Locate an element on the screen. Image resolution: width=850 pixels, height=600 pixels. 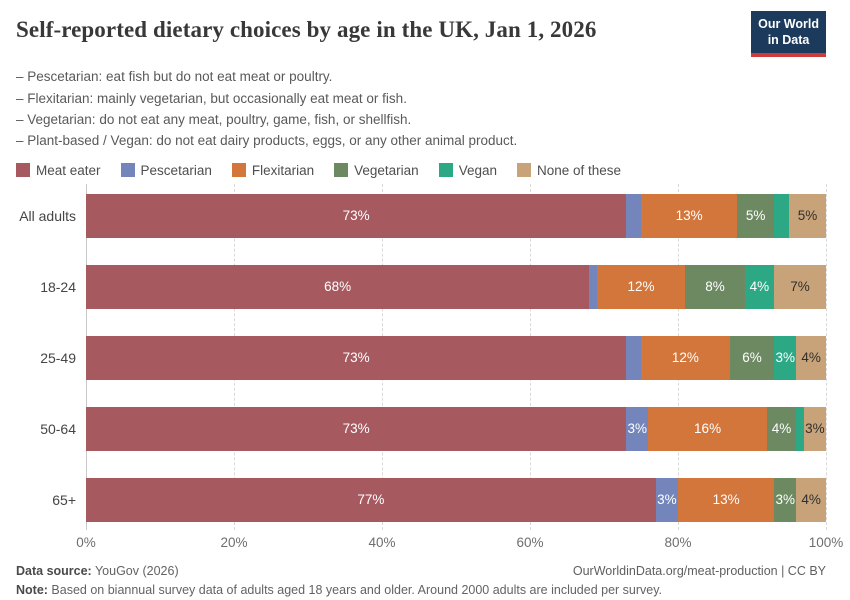
x-tick-label: 20% is located at coordinates (234, 542).